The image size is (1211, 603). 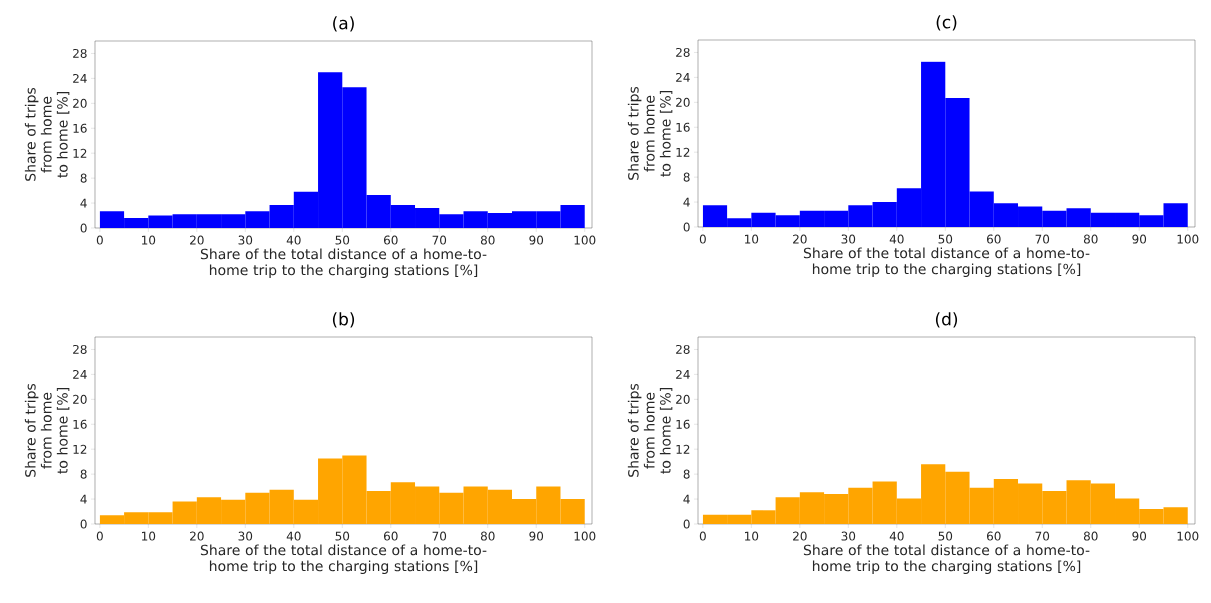 I want to click on chart-title: (c), so click(x=946, y=23).